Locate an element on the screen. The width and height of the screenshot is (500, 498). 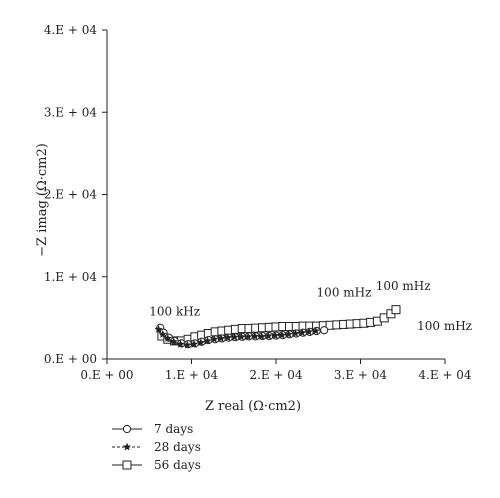
legend: 7 days 28 days 56 days is located at coordinates (156, 447).